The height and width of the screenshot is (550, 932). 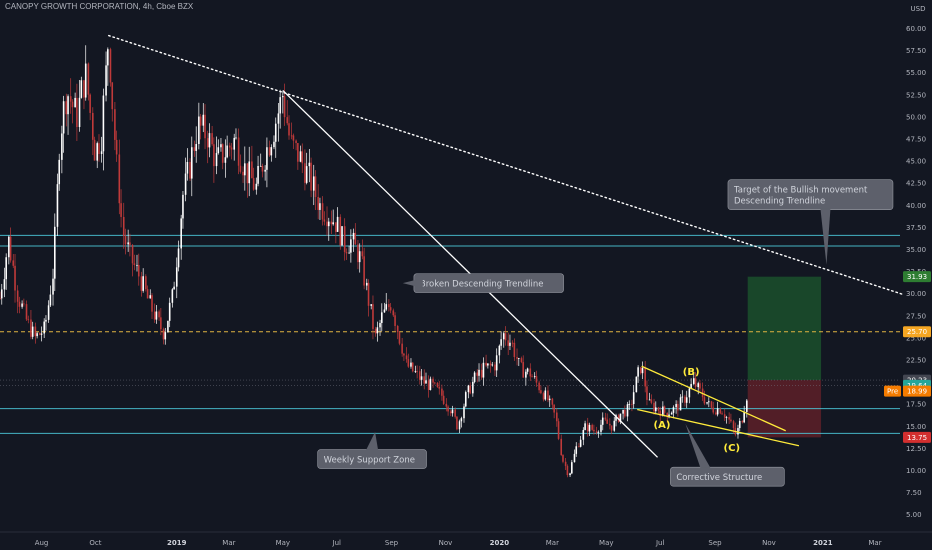 I want to click on price-tag-label: 31.93, so click(x=917, y=277).